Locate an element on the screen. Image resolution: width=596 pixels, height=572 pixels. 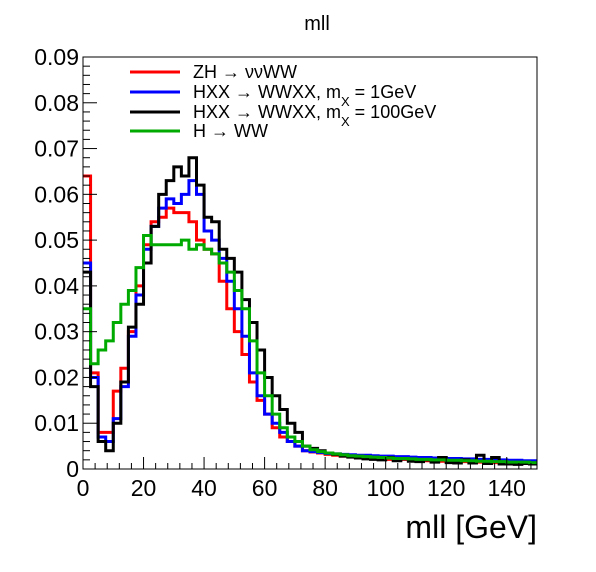
x-tick-label: 140 is located at coordinates (507, 488).